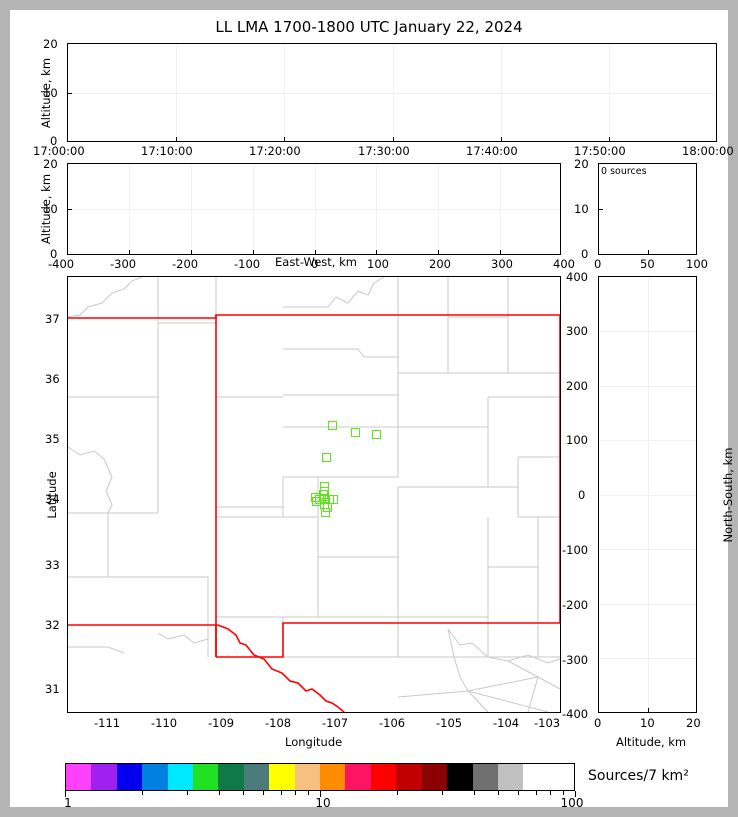  What do you see at coordinates (647, 494) in the screenshot?
I see `panel-north-south-vs-altitude` at bounding box center [647, 494].